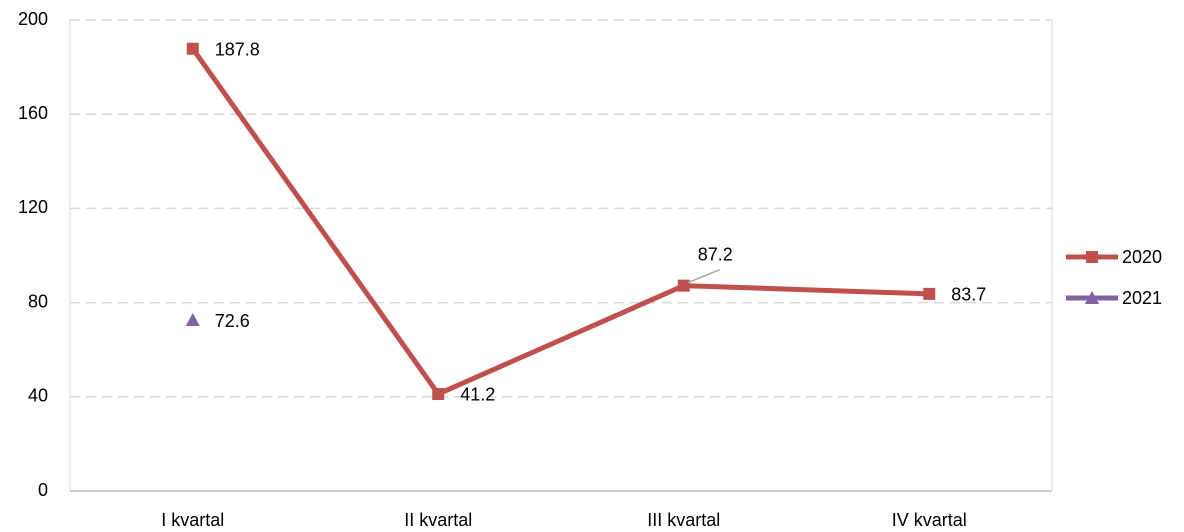 The width and height of the screenshot is (1184, 532). I want to click on x-tick-label: IV kvartal, so click(929, 520).